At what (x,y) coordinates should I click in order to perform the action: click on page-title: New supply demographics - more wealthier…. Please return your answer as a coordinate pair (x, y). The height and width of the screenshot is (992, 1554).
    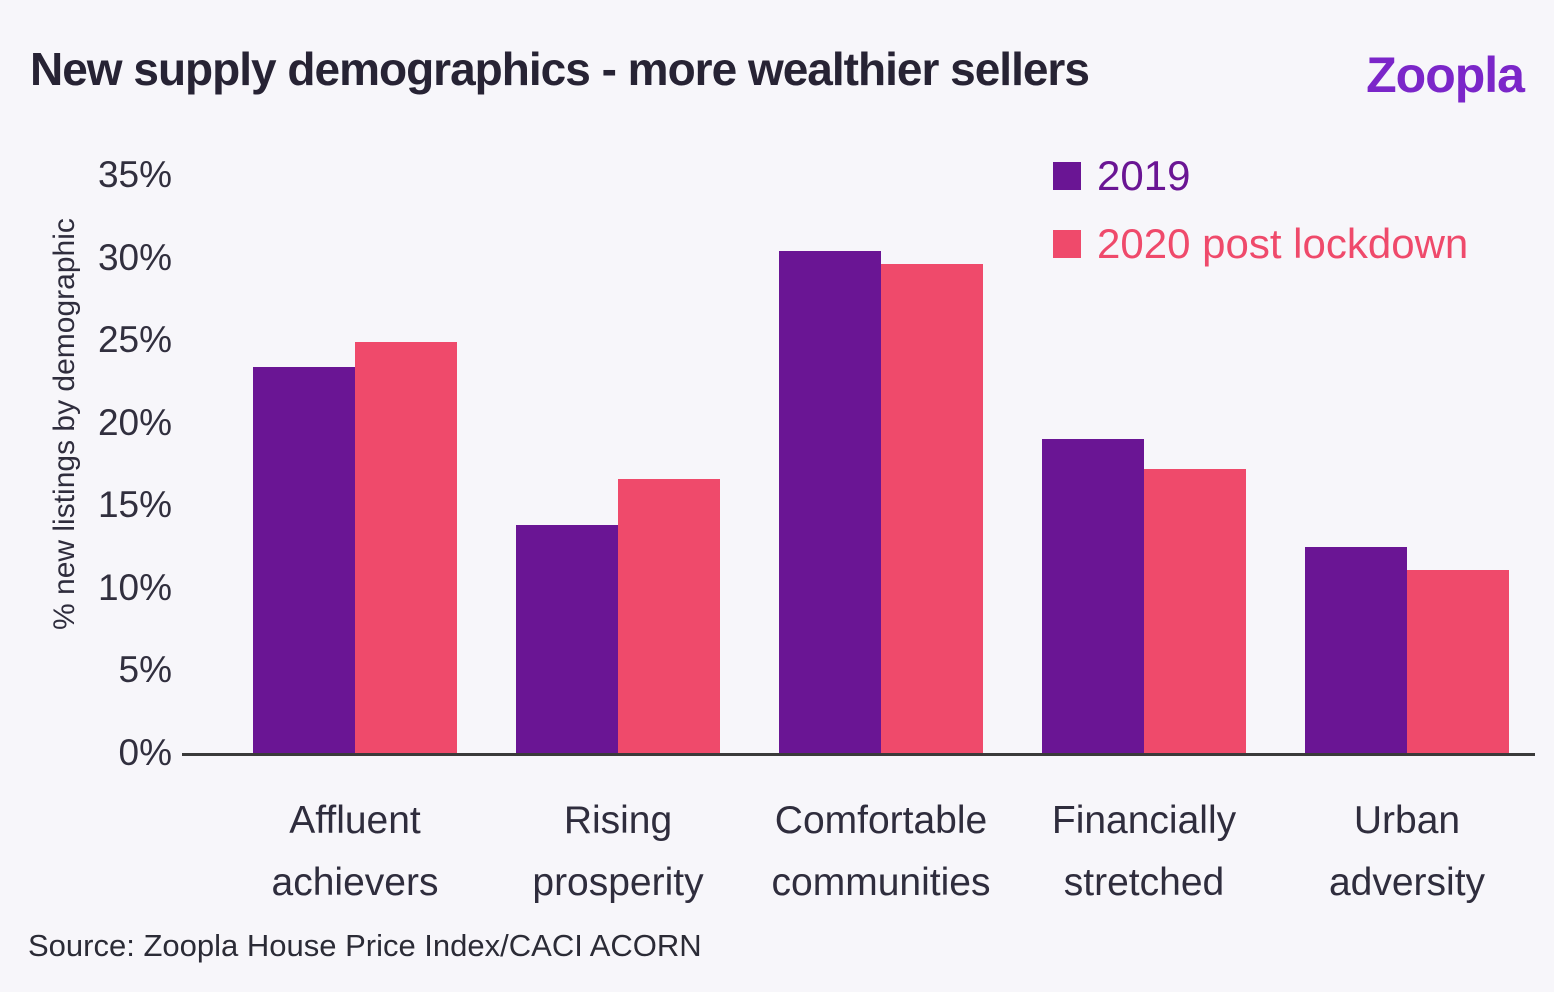
    Looking at the image, I should click on (560, 69).